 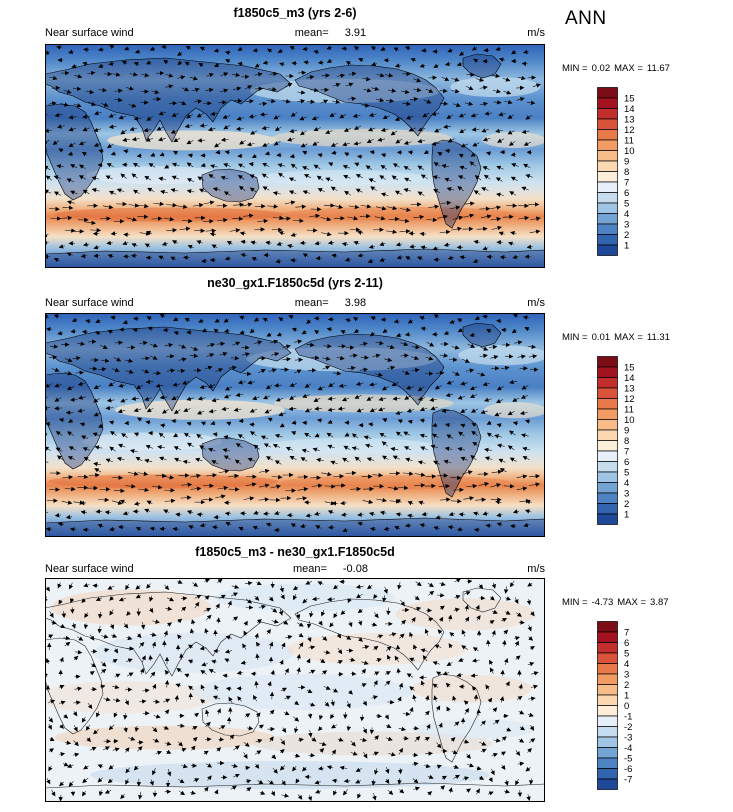 I want to click on panel1-minmax: MIN = 0.02 MAX = 11.67, so click(x=616, y=68).